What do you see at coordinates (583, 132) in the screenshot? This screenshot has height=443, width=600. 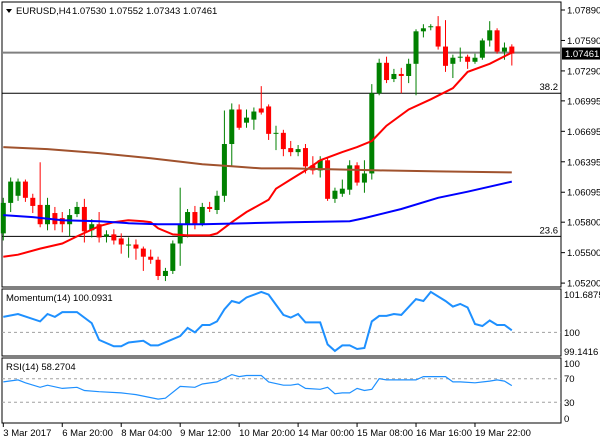 I see `price-tick-label: 1.06695` at bounding box center [583, 132].